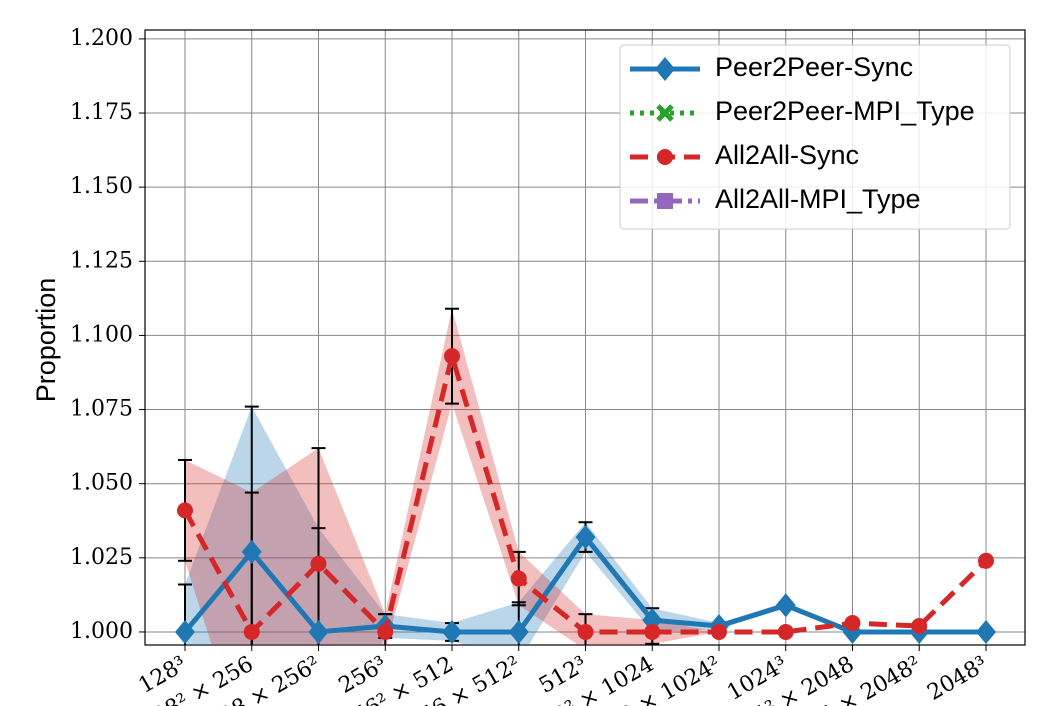 This screenshot has height=706, width=1045. I want to click on y-tick-label: 1.050, so click(101, 483).